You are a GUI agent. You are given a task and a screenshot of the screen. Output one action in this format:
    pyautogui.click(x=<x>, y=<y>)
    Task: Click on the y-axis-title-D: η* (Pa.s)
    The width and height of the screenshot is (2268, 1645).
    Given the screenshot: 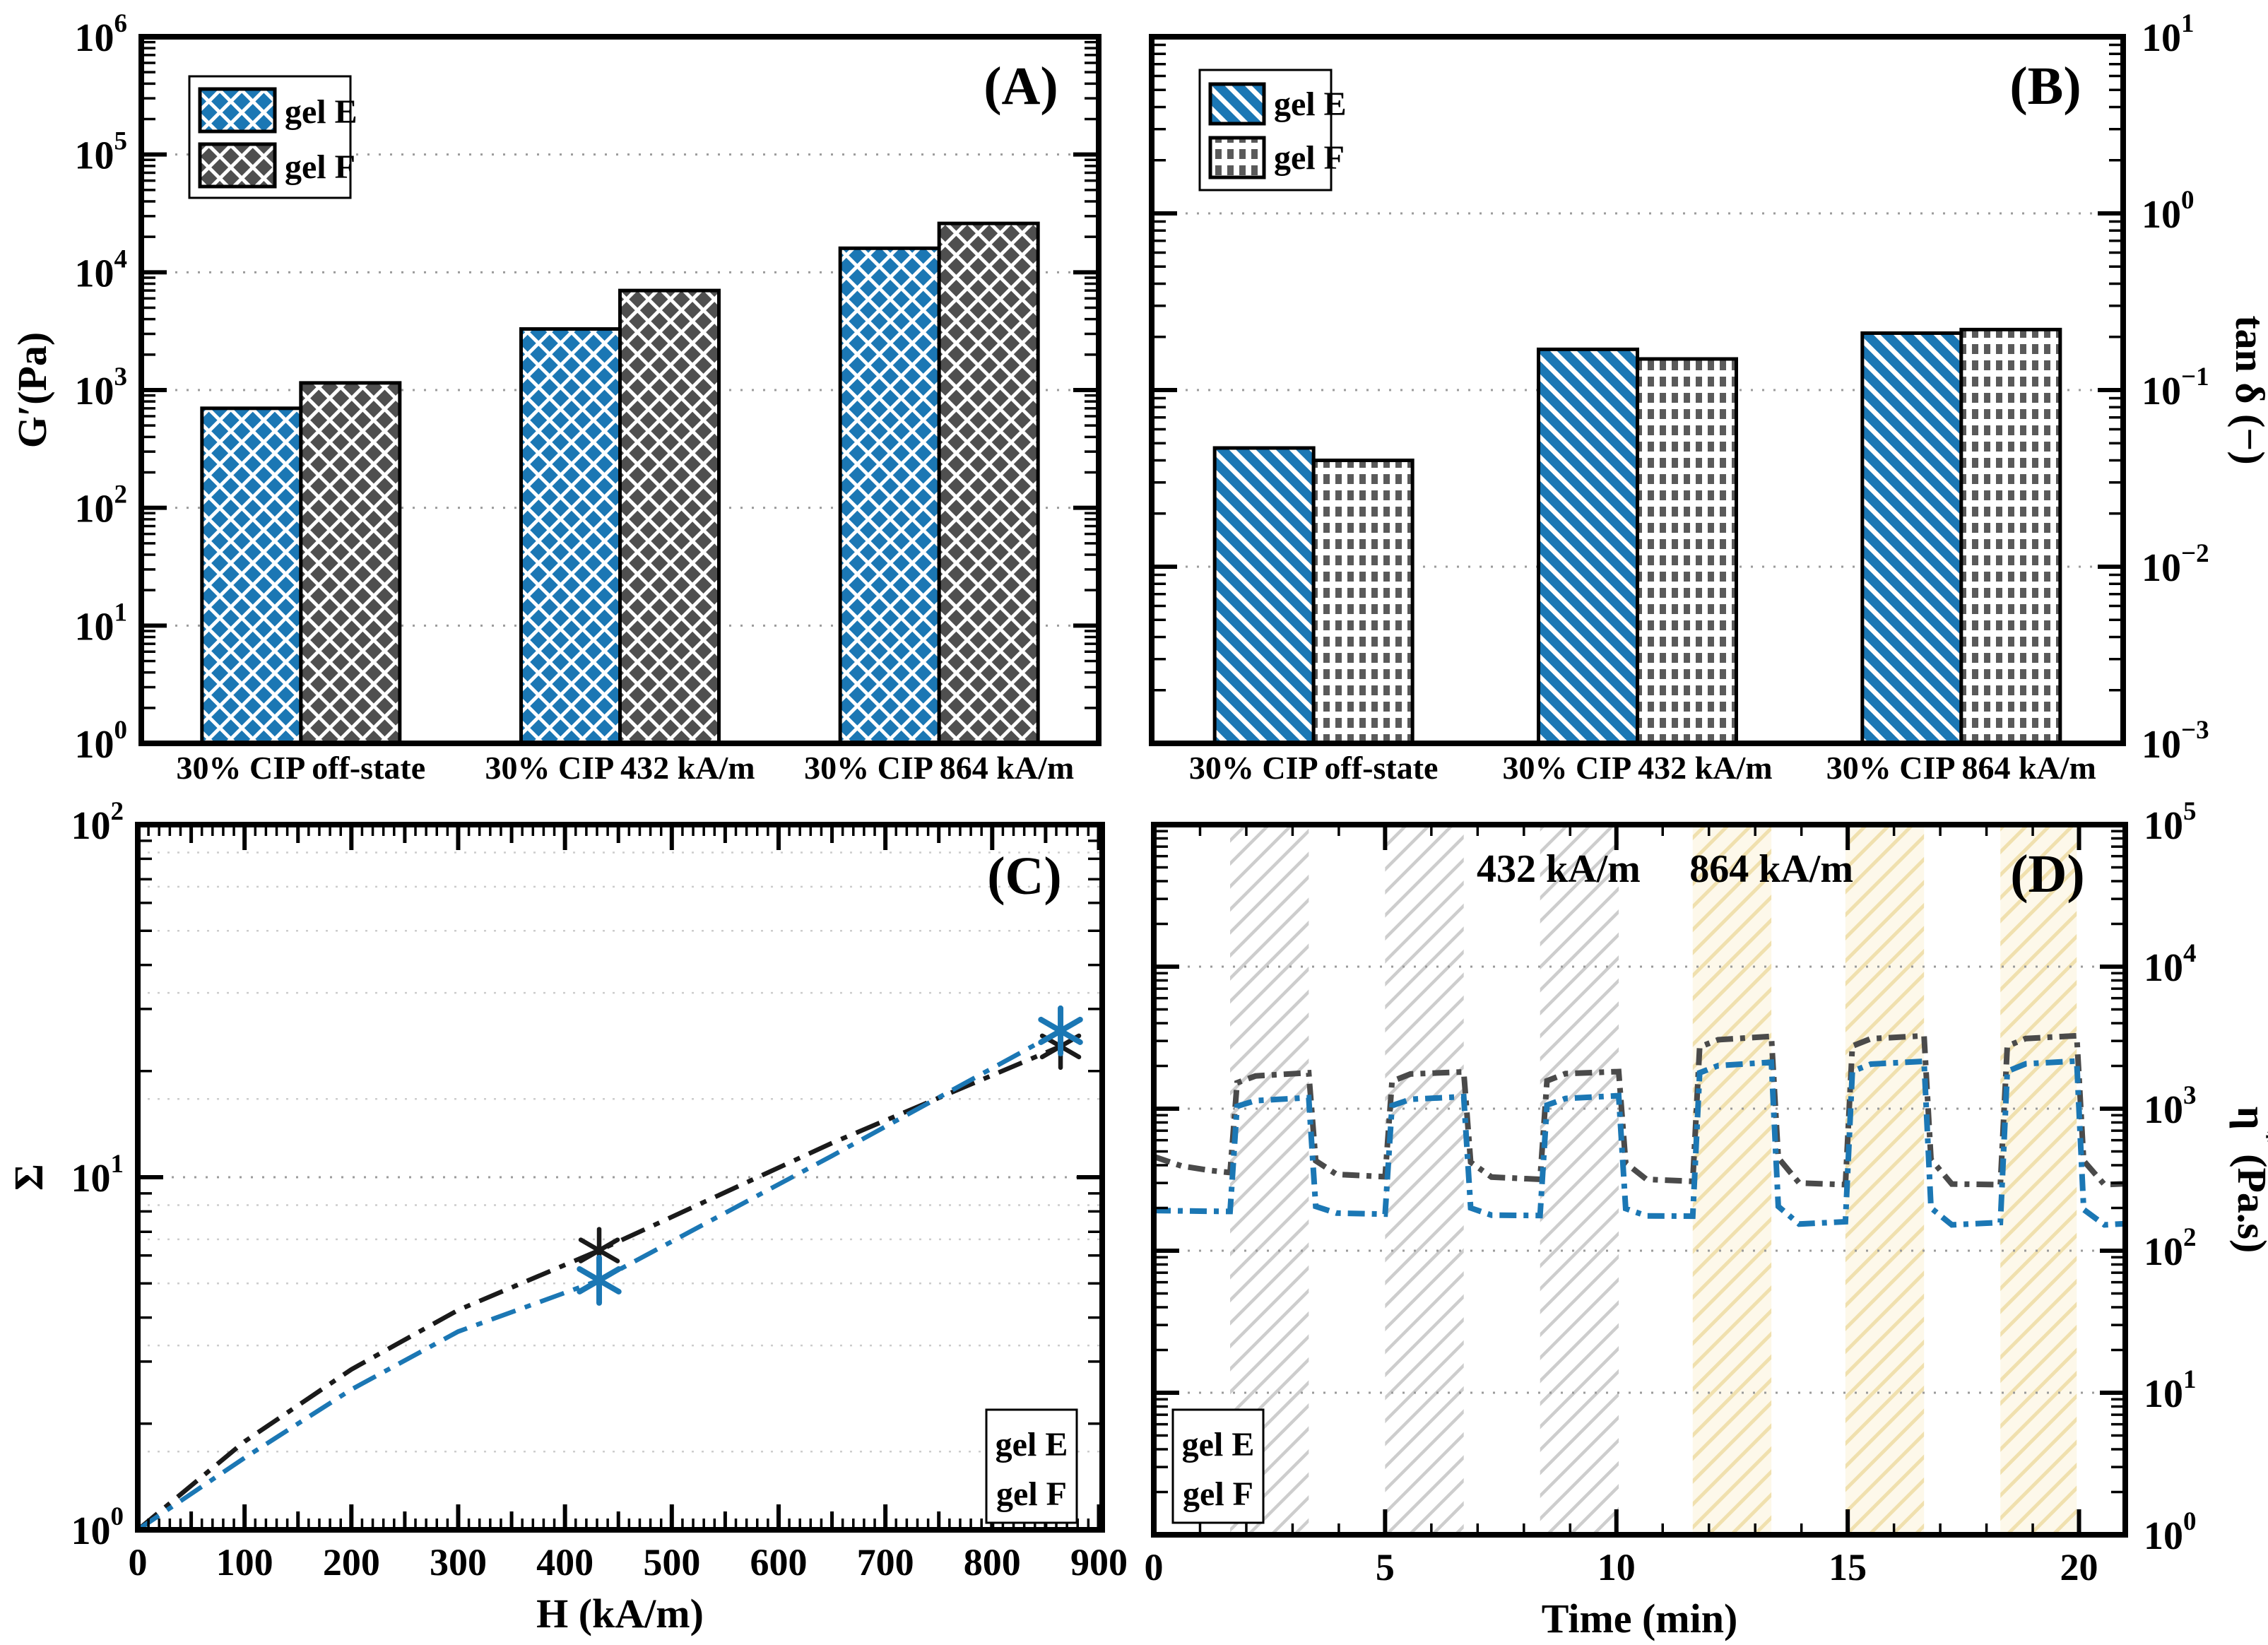 What is the action you would take?
    pyautogui.click(x=2248, y=1180)
    